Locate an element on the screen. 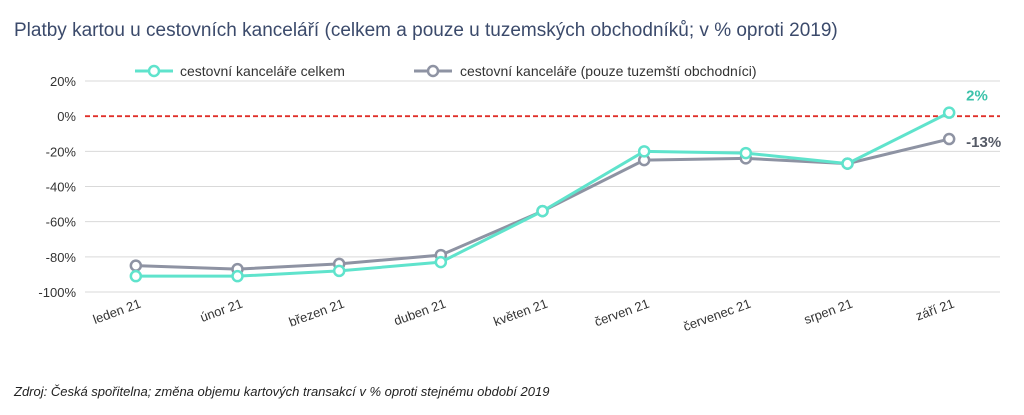 The width and height of the screenshot is (1024, 415). x-tick-label: květen 21 is located at coordinates (520, 312).